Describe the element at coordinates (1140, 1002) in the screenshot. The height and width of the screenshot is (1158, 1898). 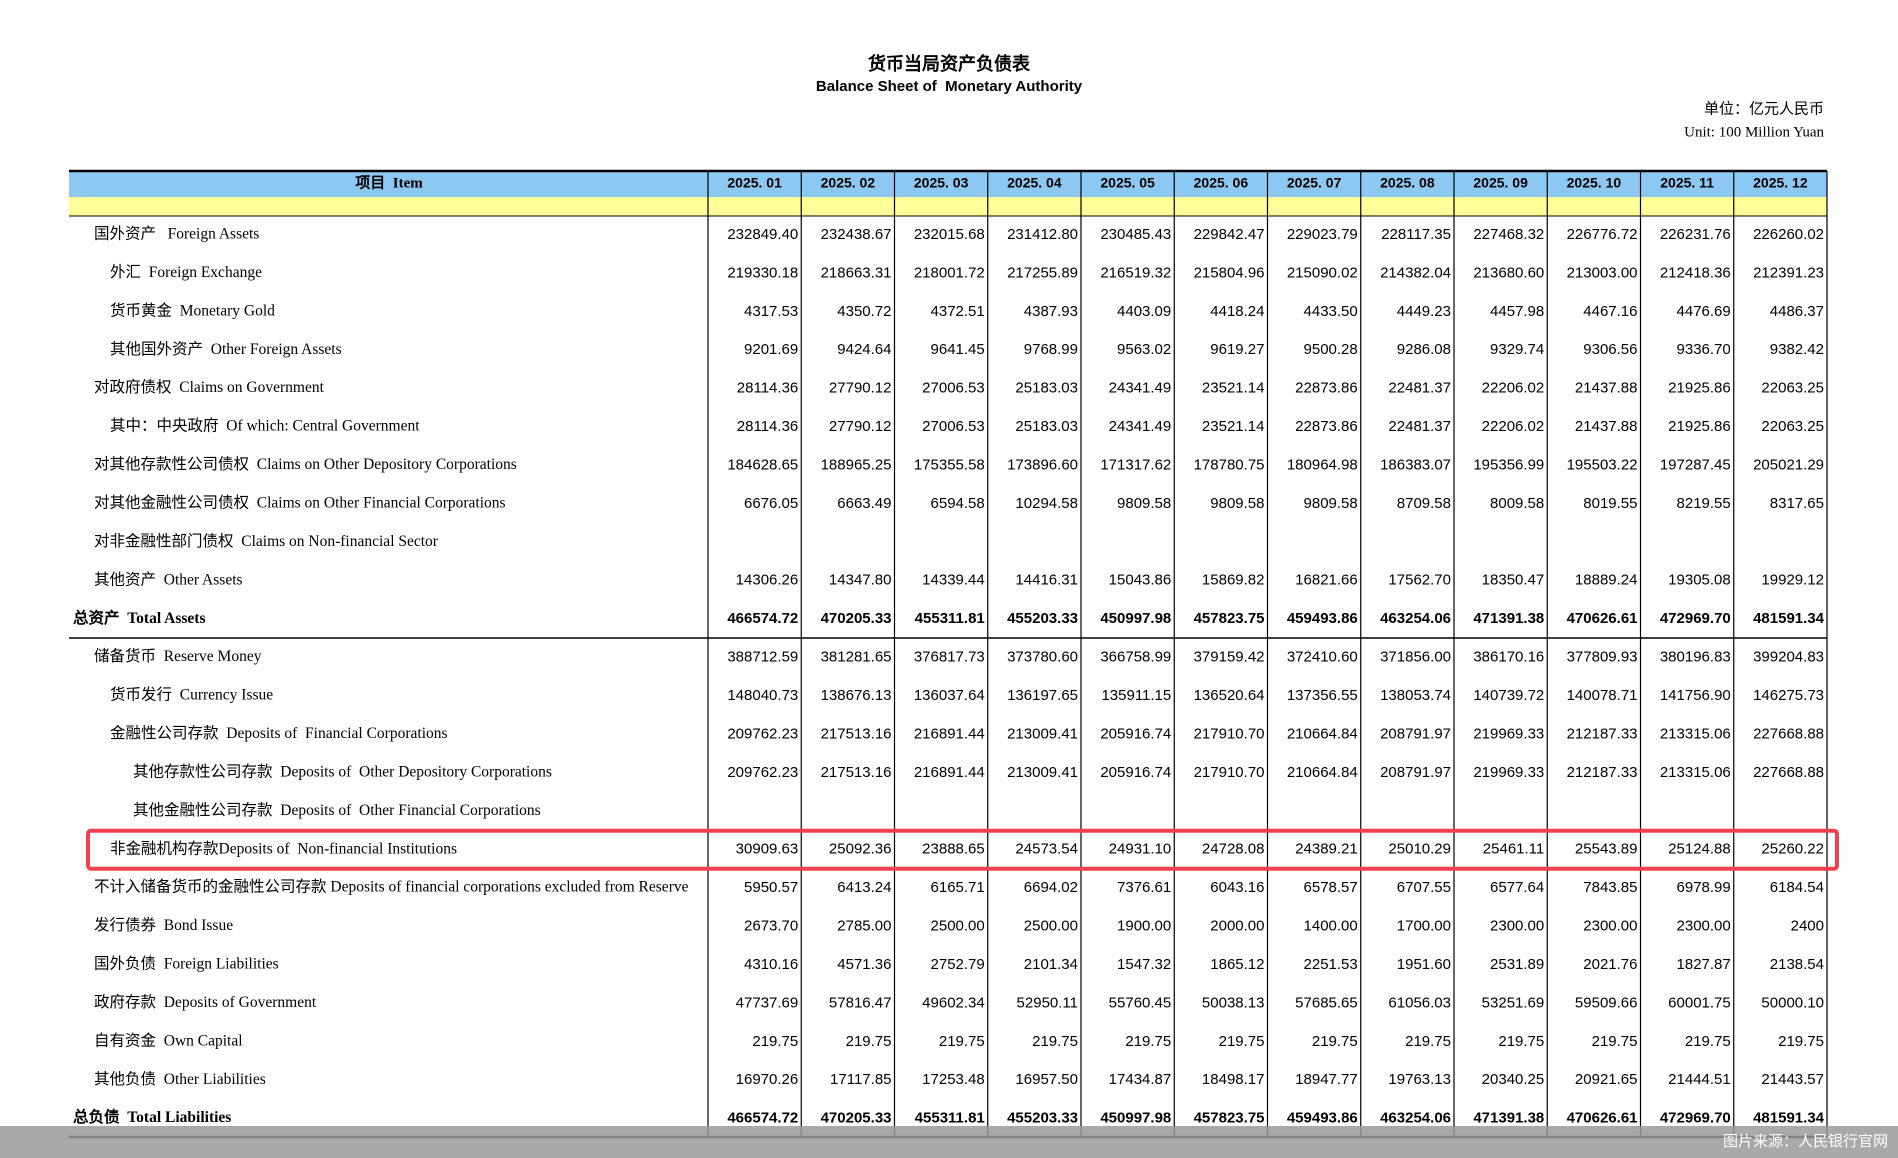
I see `cell-value: 55760.45` at that location.